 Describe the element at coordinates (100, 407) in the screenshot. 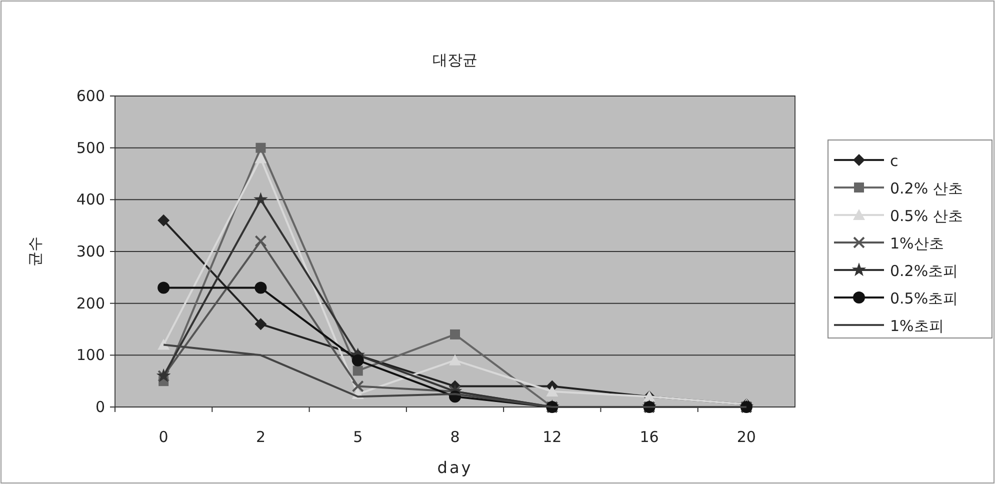

I see `y-tick-label: 0` at that location.